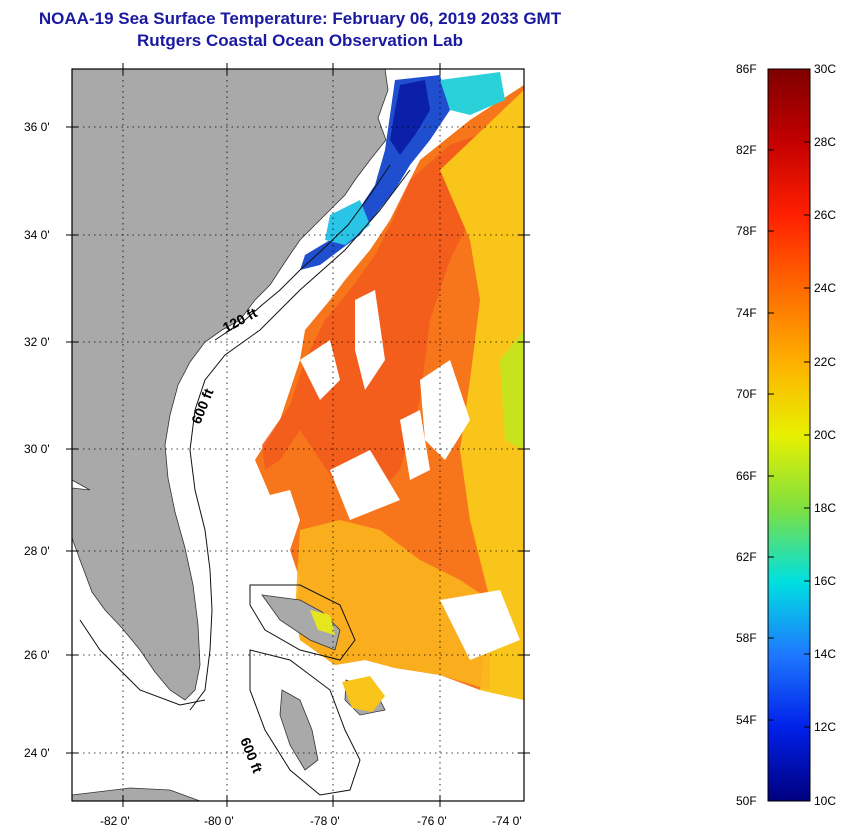 The height and width of the screenshot is (832, 849). Describe the element at coordinates (37, 342) in the screenshot. I see `lat-label-32: 32 0'` at that location.